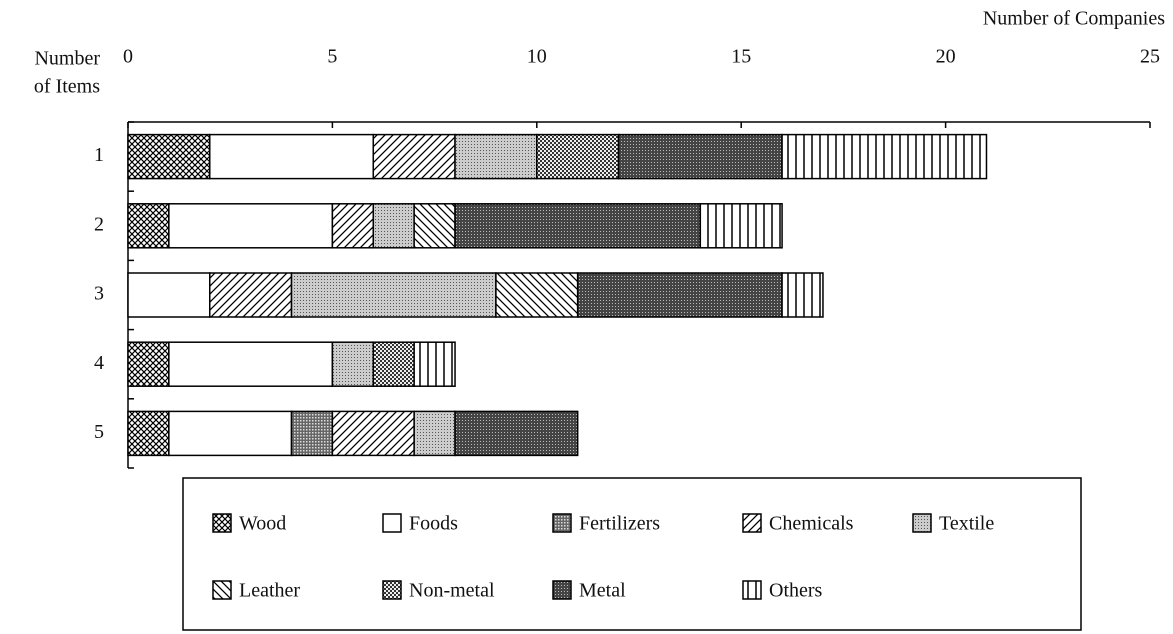 The width and height of the screenshot is (1173, 634). I want to click on legend-label: Chemicals, so click(811, 524).